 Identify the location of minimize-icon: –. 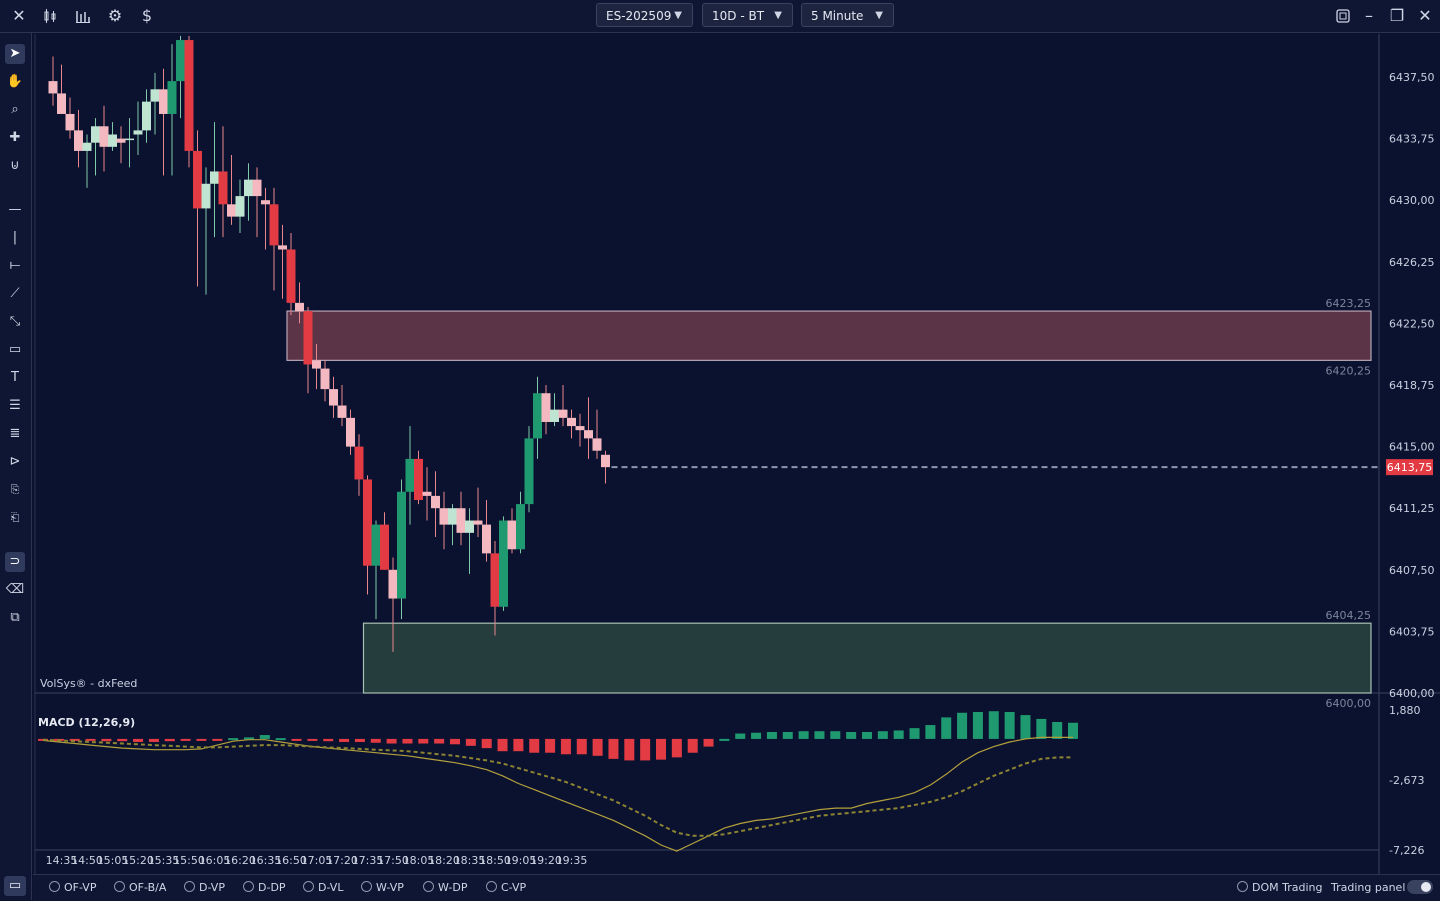
(1369, 15).